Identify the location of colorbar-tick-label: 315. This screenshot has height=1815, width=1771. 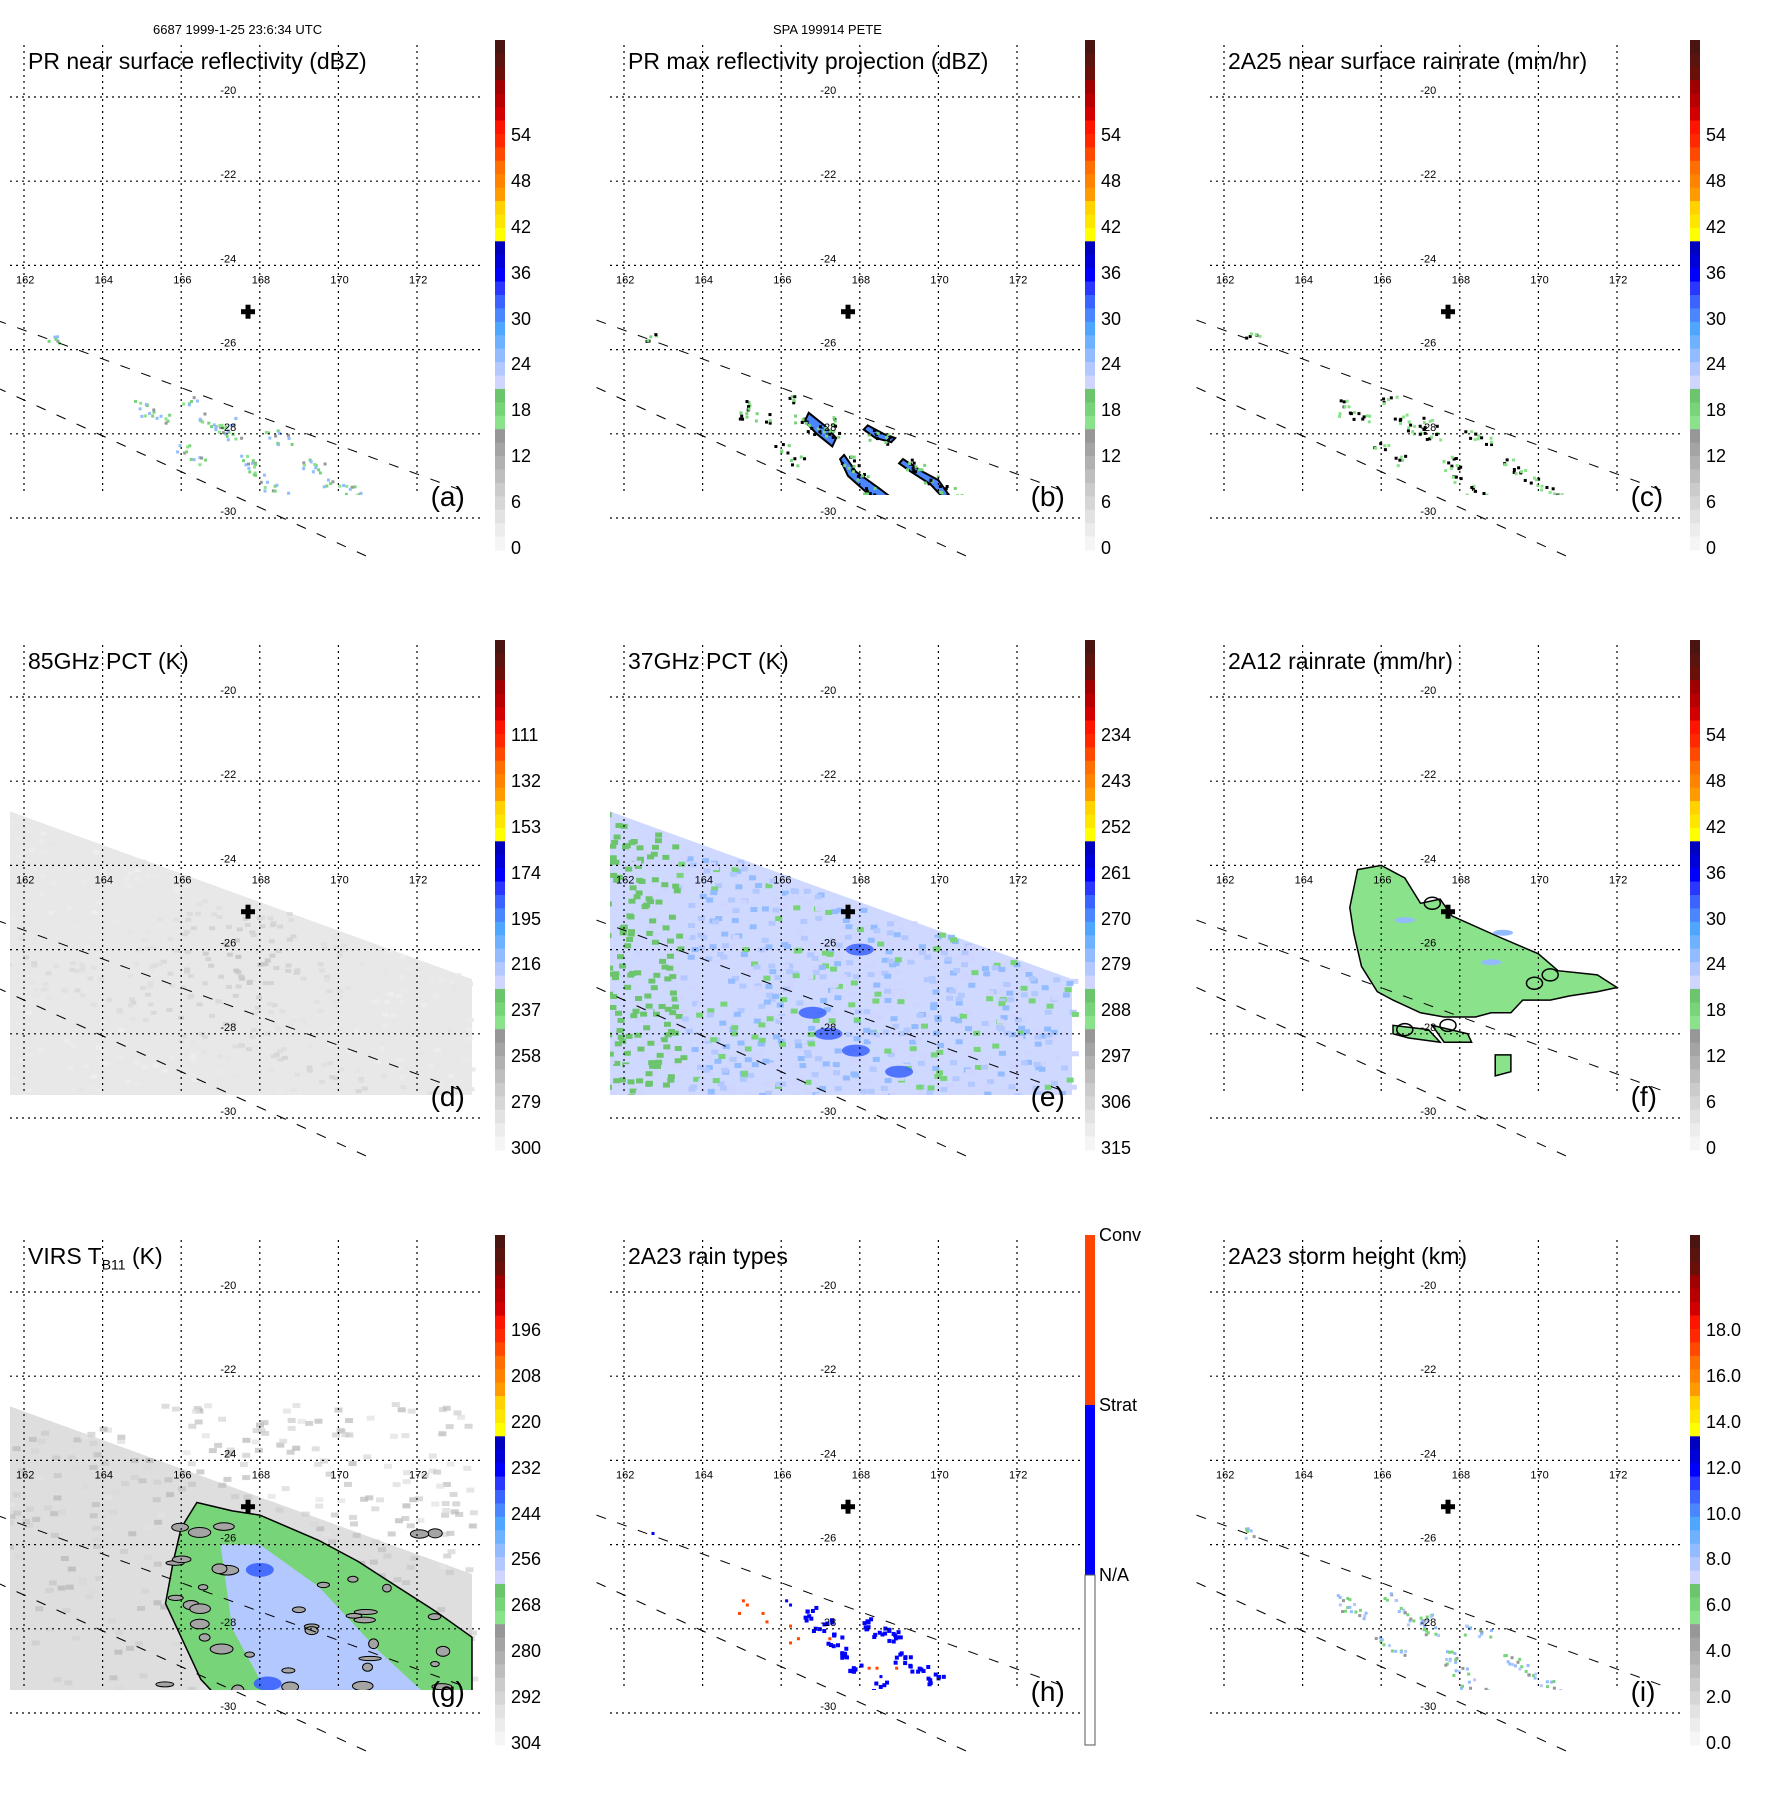
(1116, 1148).